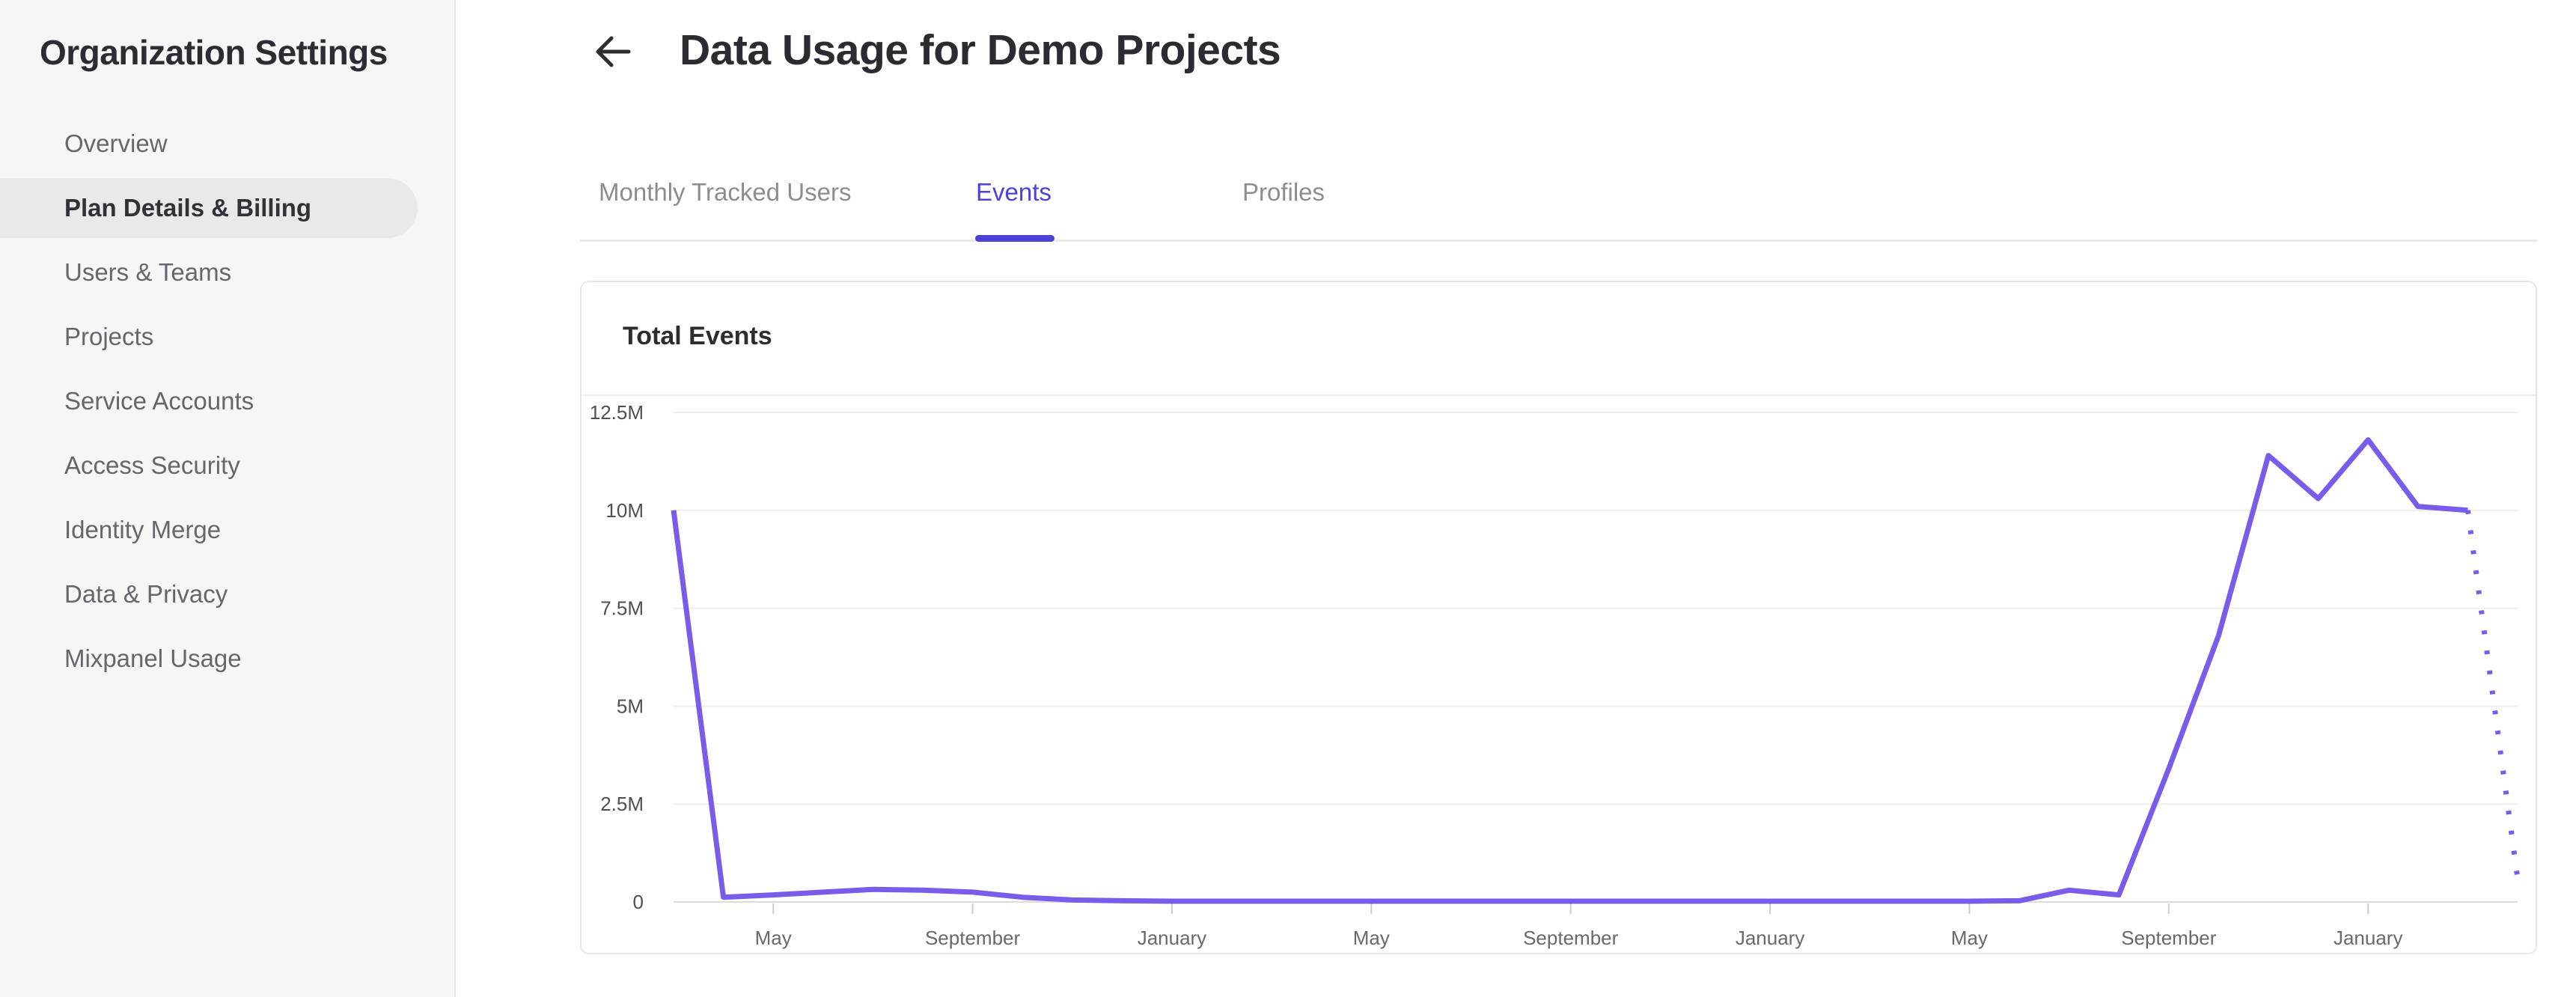 The width and height of the screenshot is (2576, 997). What do you see at coordinates (209, 207) in the screenshot?
I see `sidebar-item-plan-details-billing: Plan Details & Billing` at bounding box center [209, 207].